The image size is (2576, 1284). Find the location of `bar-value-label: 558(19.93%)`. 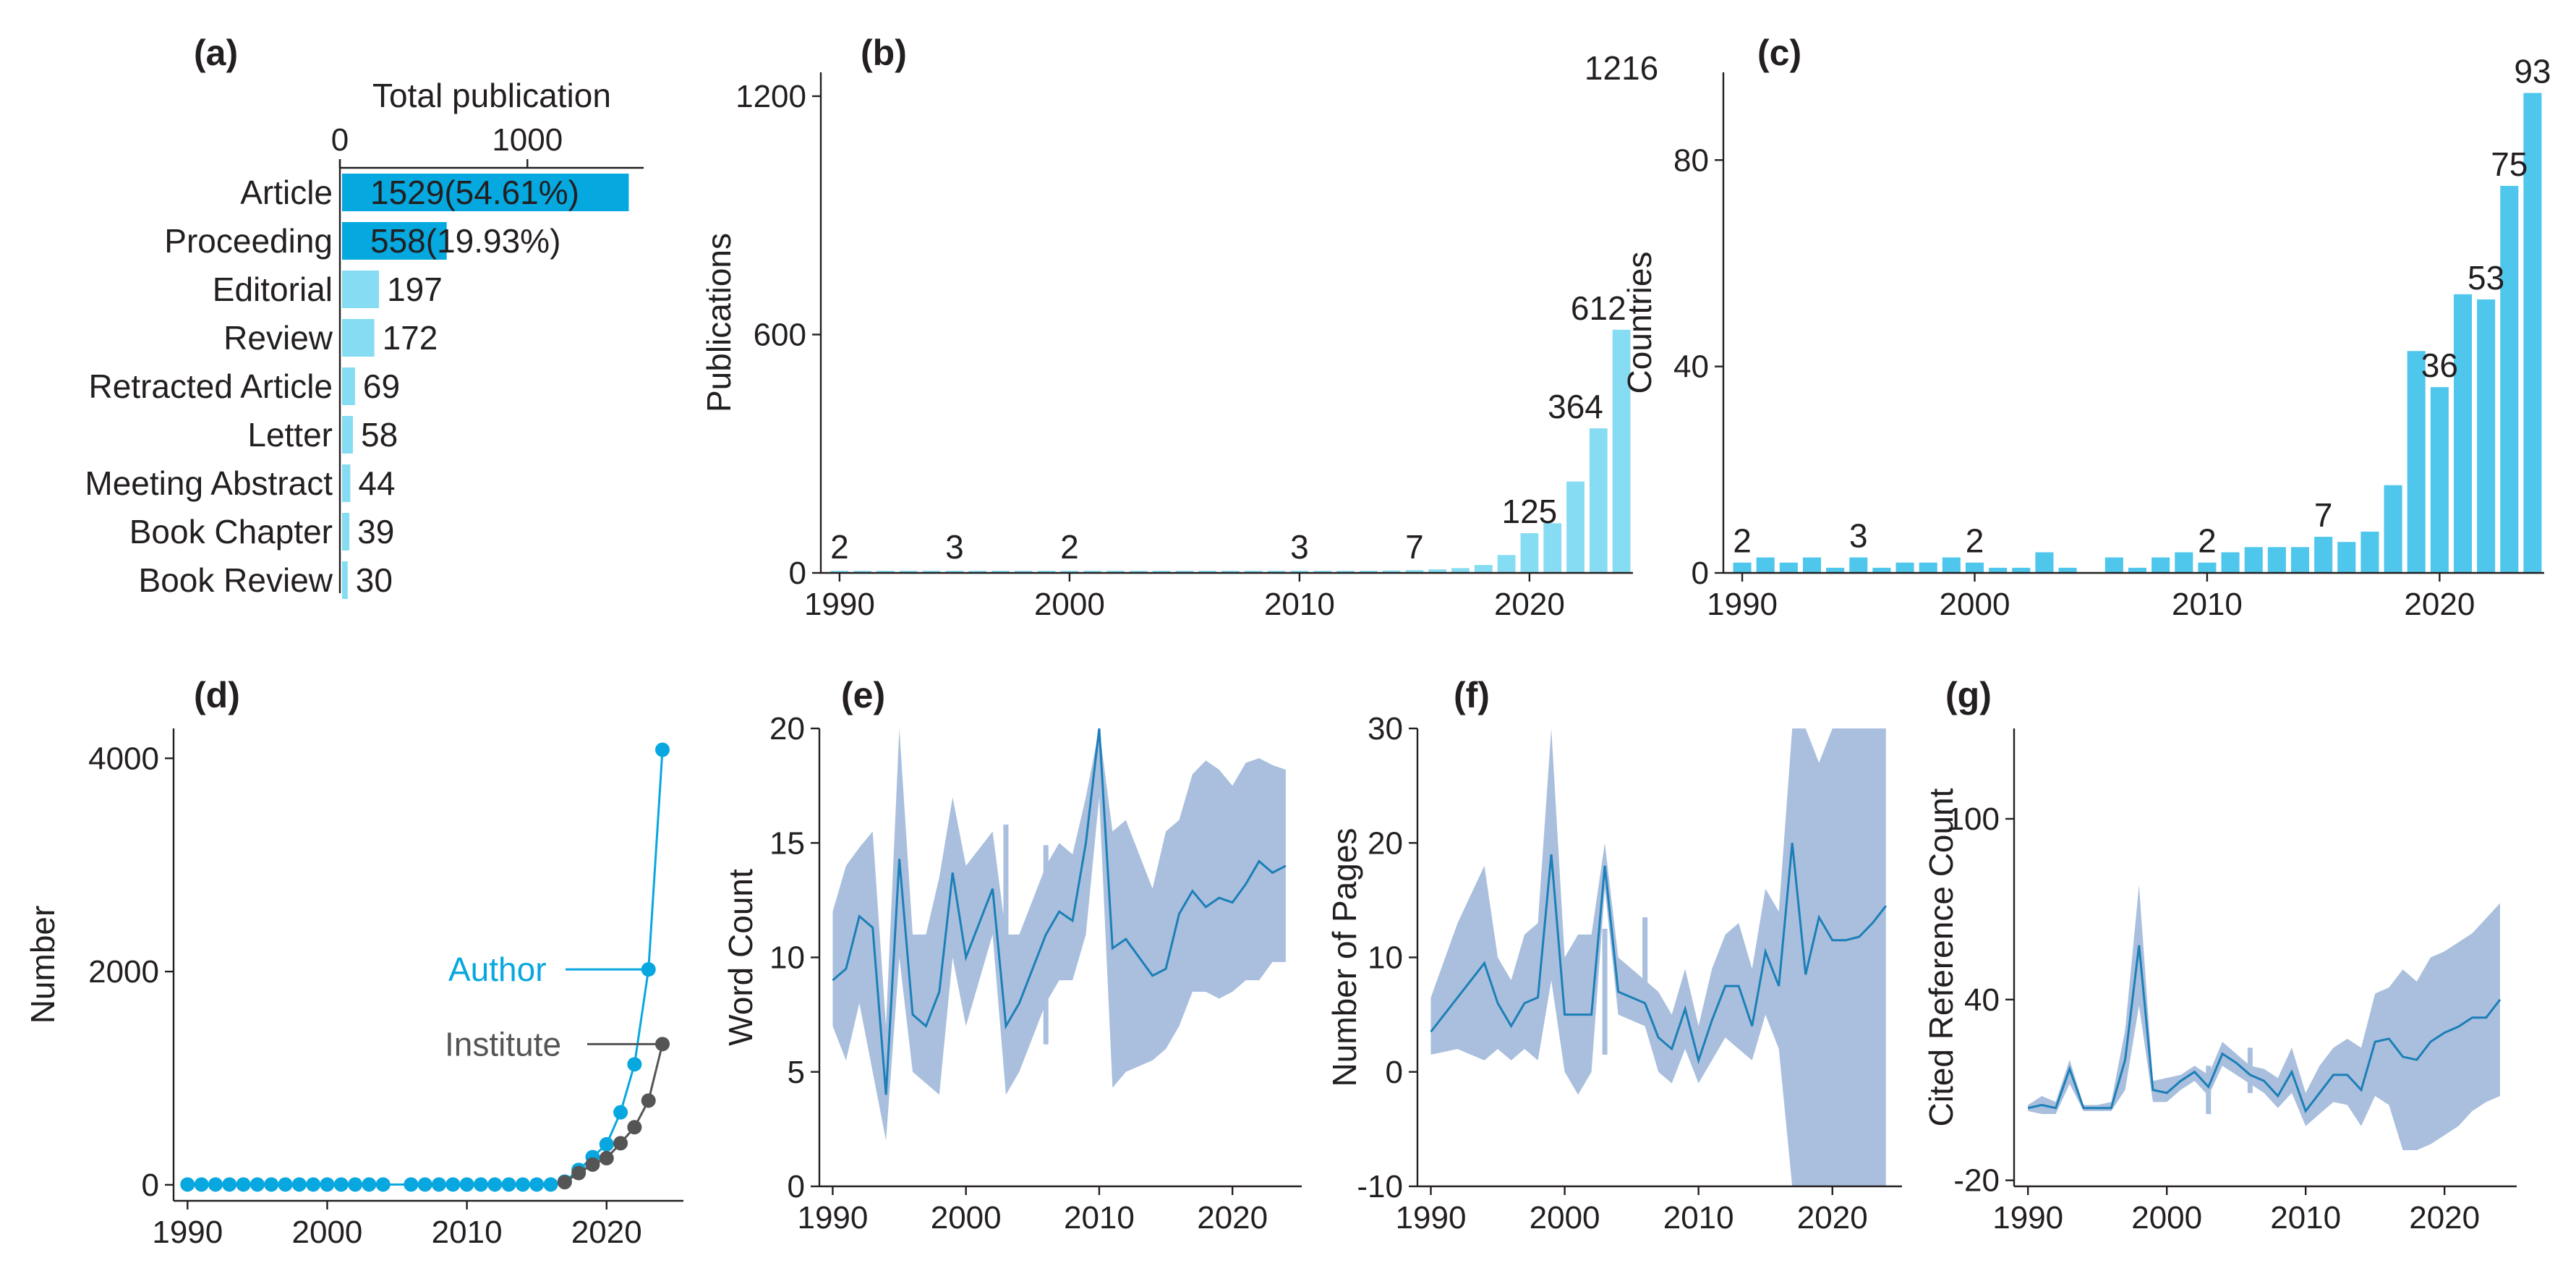

bar-value-label: 558(19.93%) is located at coordinates (465, 241).